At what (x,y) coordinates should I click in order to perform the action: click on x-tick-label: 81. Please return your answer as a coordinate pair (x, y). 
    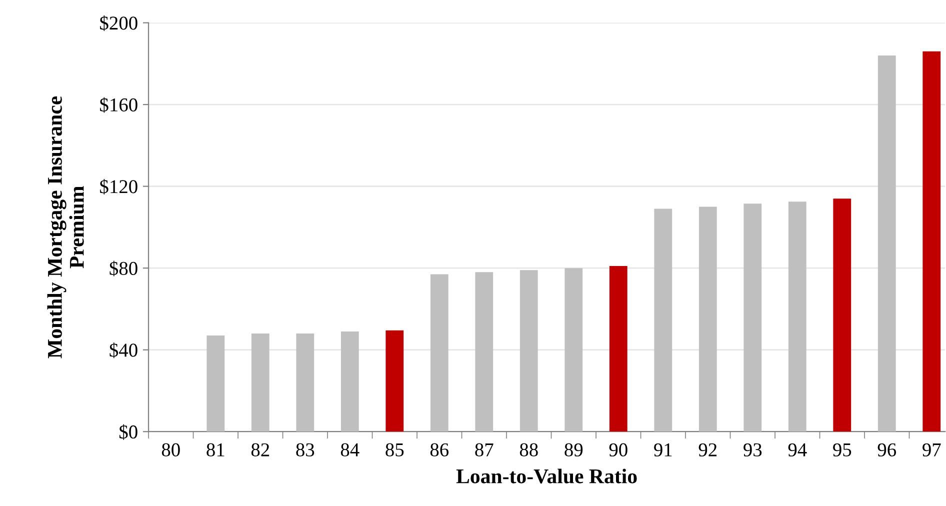
    Looking at the image, I should click on (215, 449).